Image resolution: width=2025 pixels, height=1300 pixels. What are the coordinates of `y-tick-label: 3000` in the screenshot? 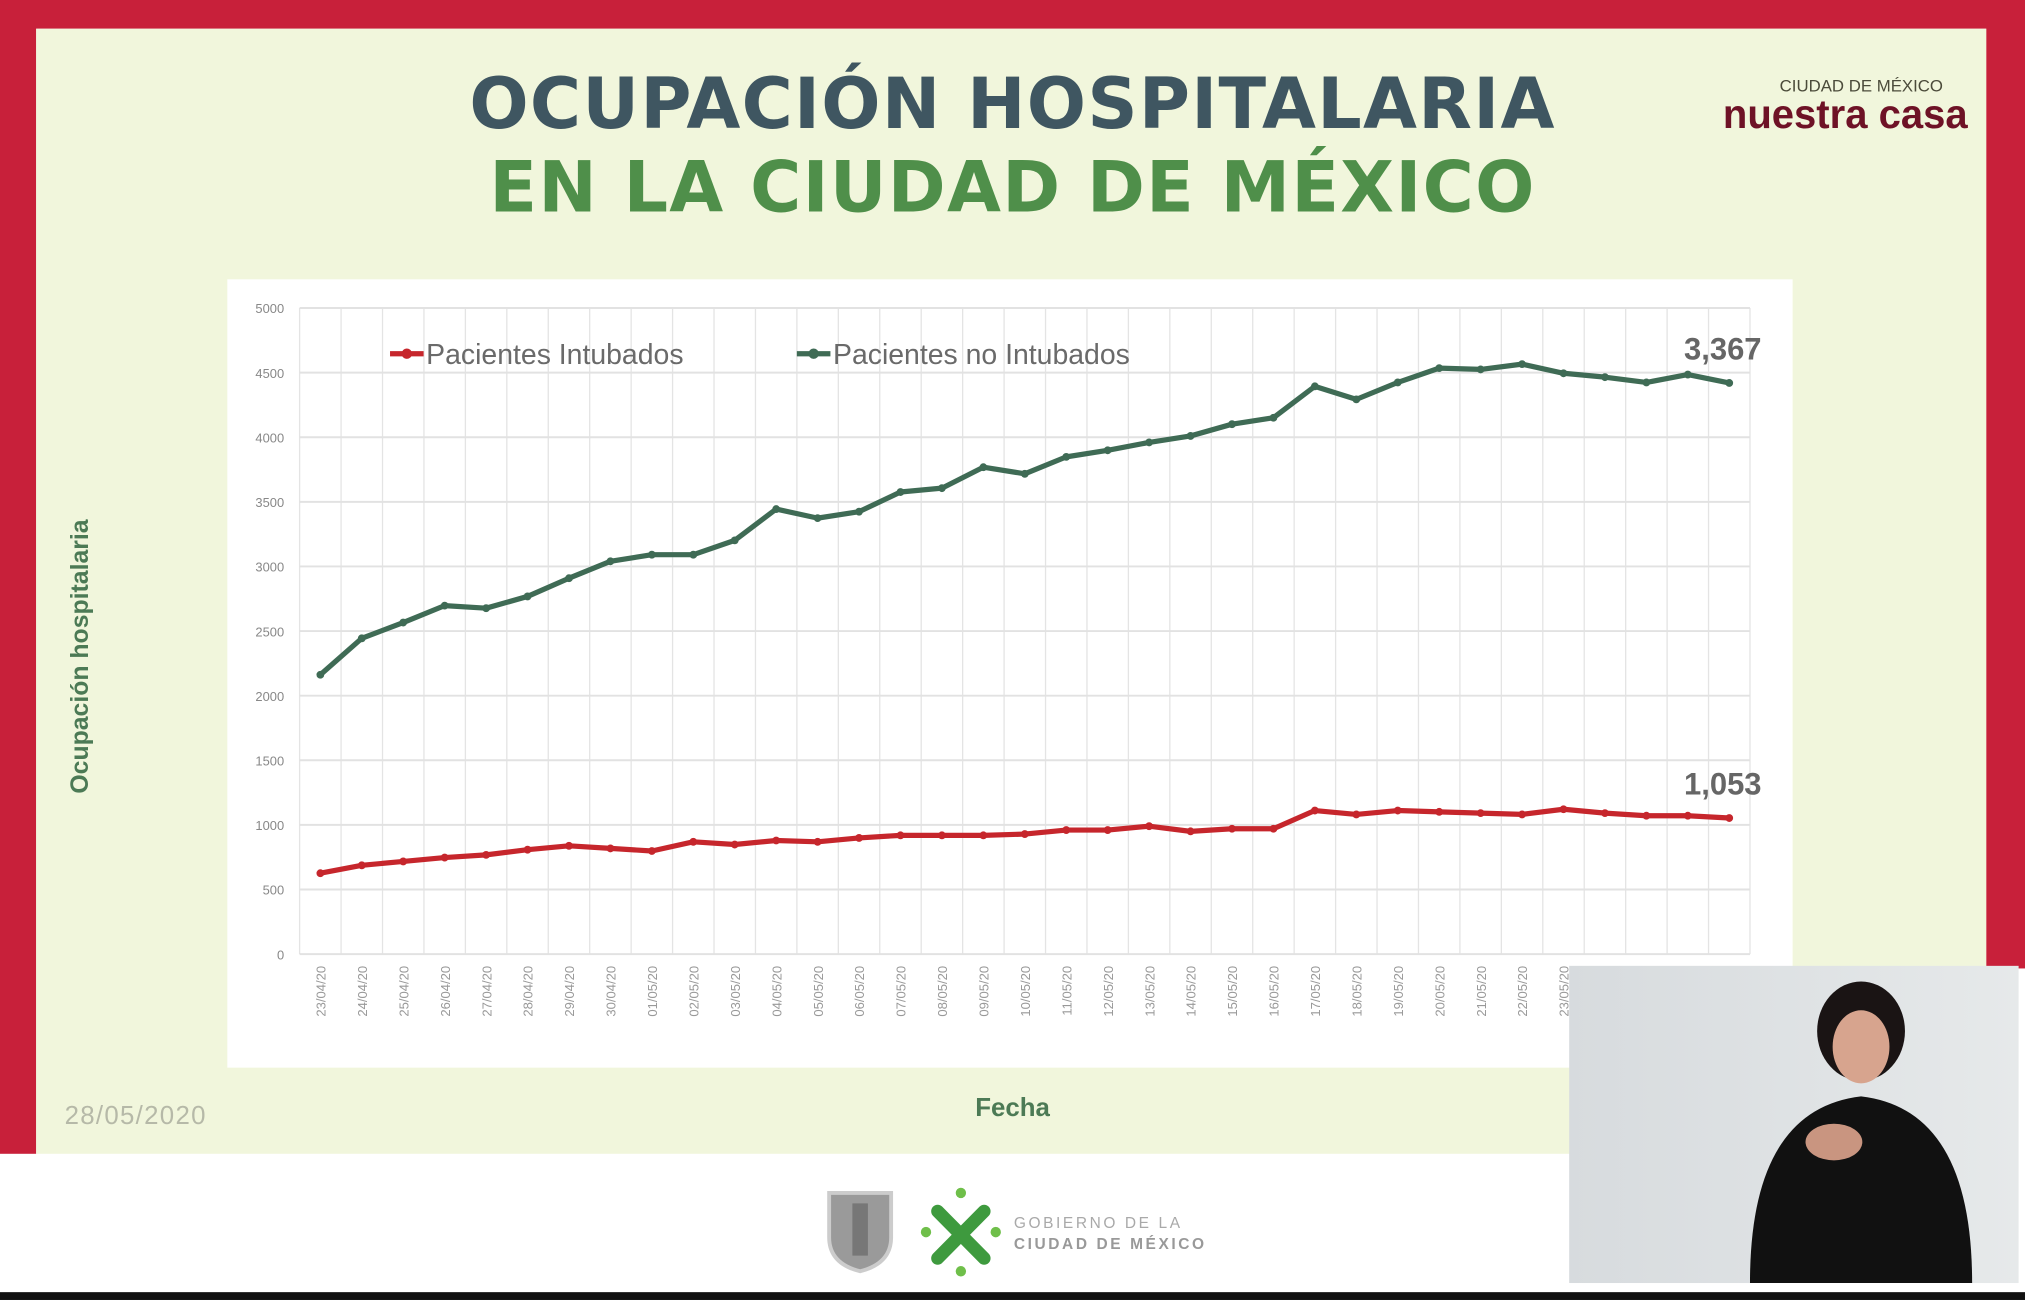 It's located at (269, 567).